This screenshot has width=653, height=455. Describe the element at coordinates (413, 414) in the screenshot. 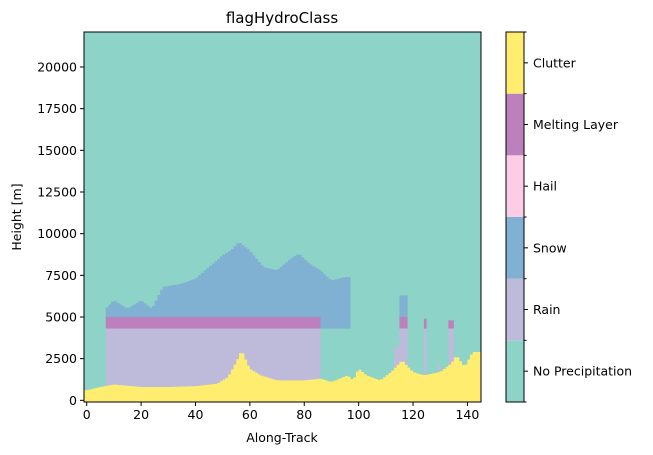

I see `x-tick-label: 120` at that location.